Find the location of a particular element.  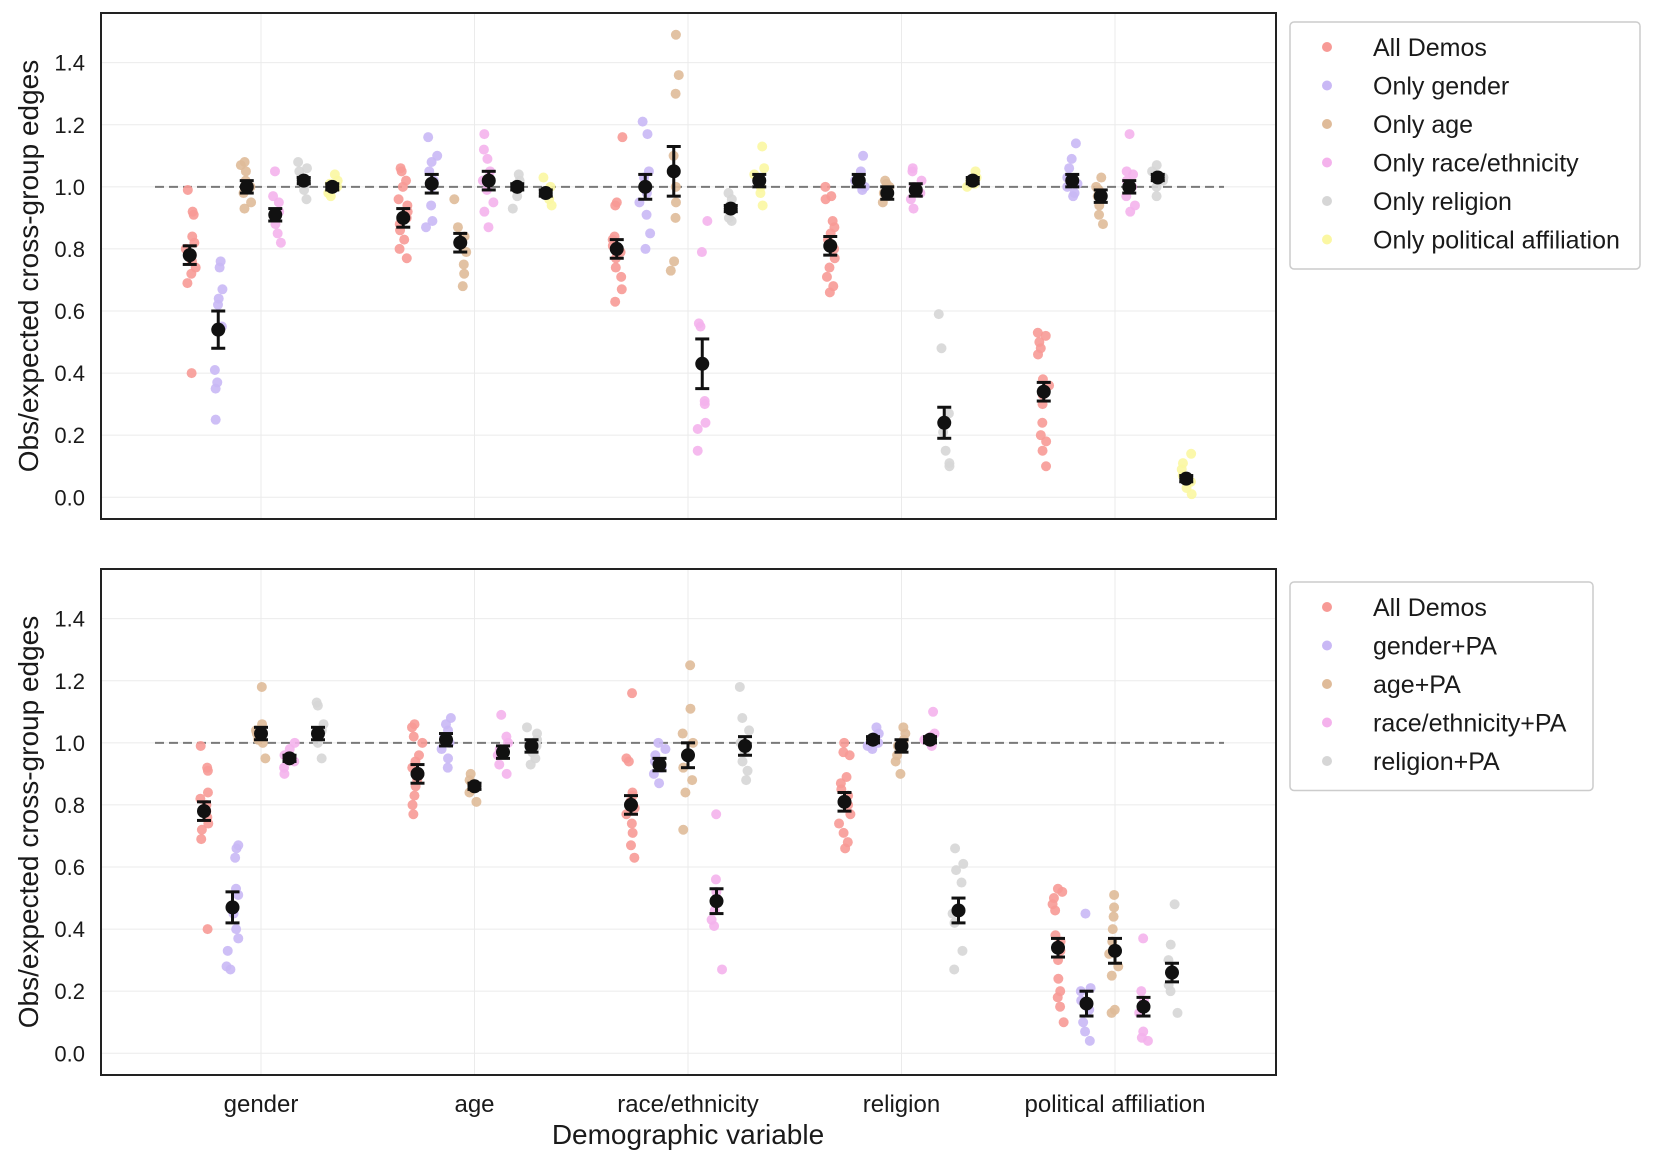

y-tick-label: 0.0 is located at coordinates (69, 1053).